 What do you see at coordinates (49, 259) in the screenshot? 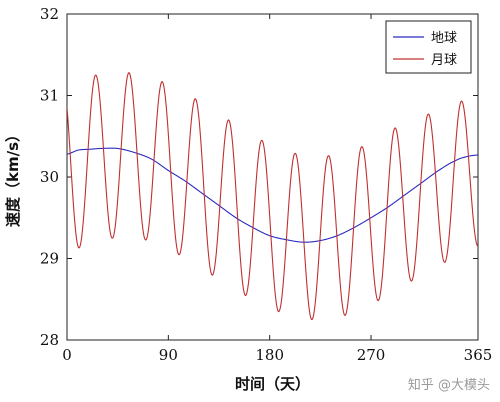
I see `y-tick-label: 29` at bounding box center [49, 259].